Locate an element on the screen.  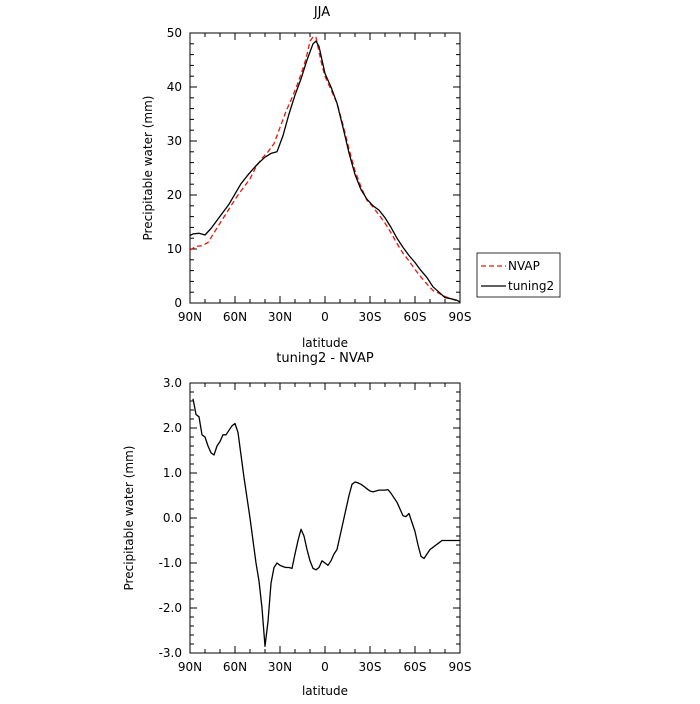
y-tick-label: -2.0 is located at coordinates (170, 608).